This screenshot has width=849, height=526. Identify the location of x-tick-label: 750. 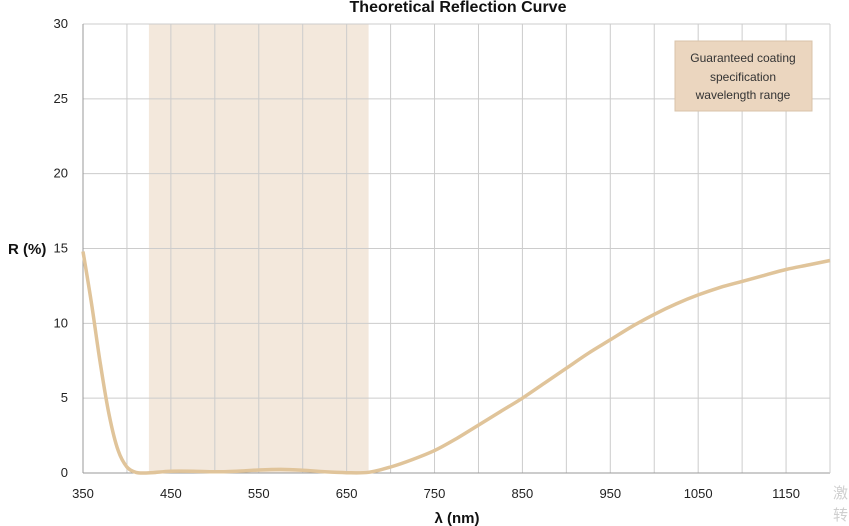
(435, 493).